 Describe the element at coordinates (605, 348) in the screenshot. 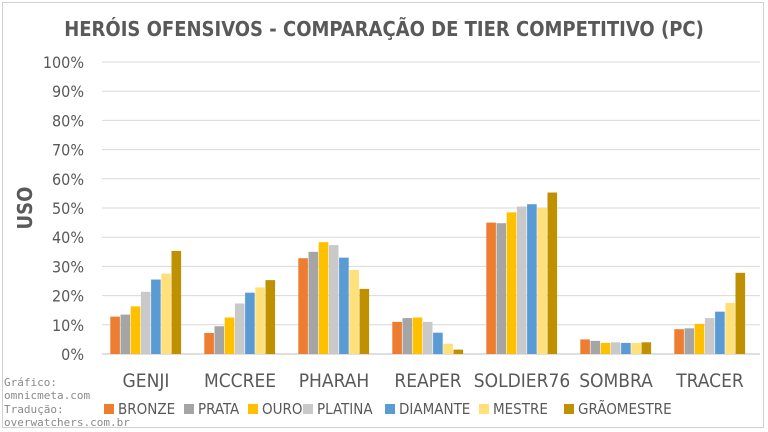

I see `bar-sombra-ouro` at that location.